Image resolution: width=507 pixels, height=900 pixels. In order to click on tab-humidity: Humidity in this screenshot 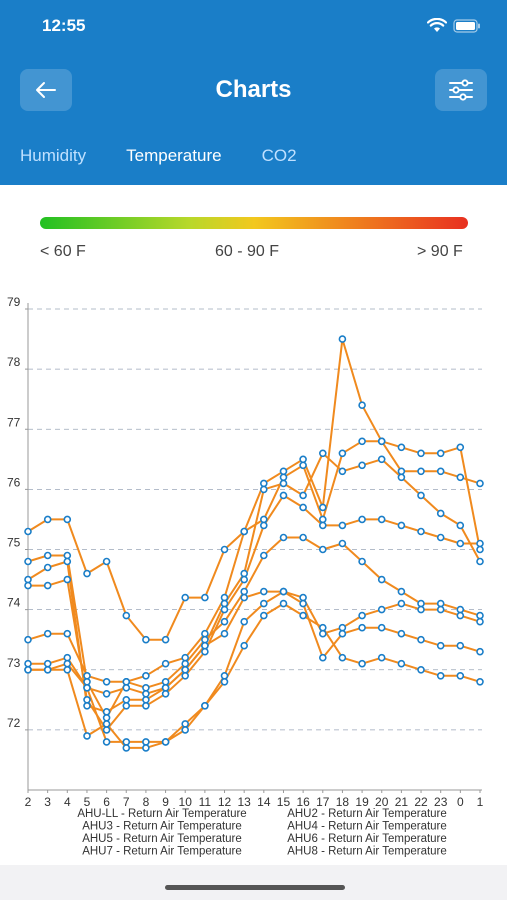, I will do `click(53, 155)`.